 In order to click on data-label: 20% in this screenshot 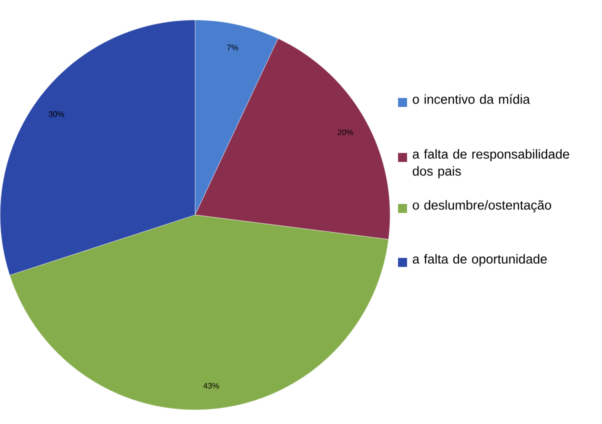, I will do `click(346, 133)`.